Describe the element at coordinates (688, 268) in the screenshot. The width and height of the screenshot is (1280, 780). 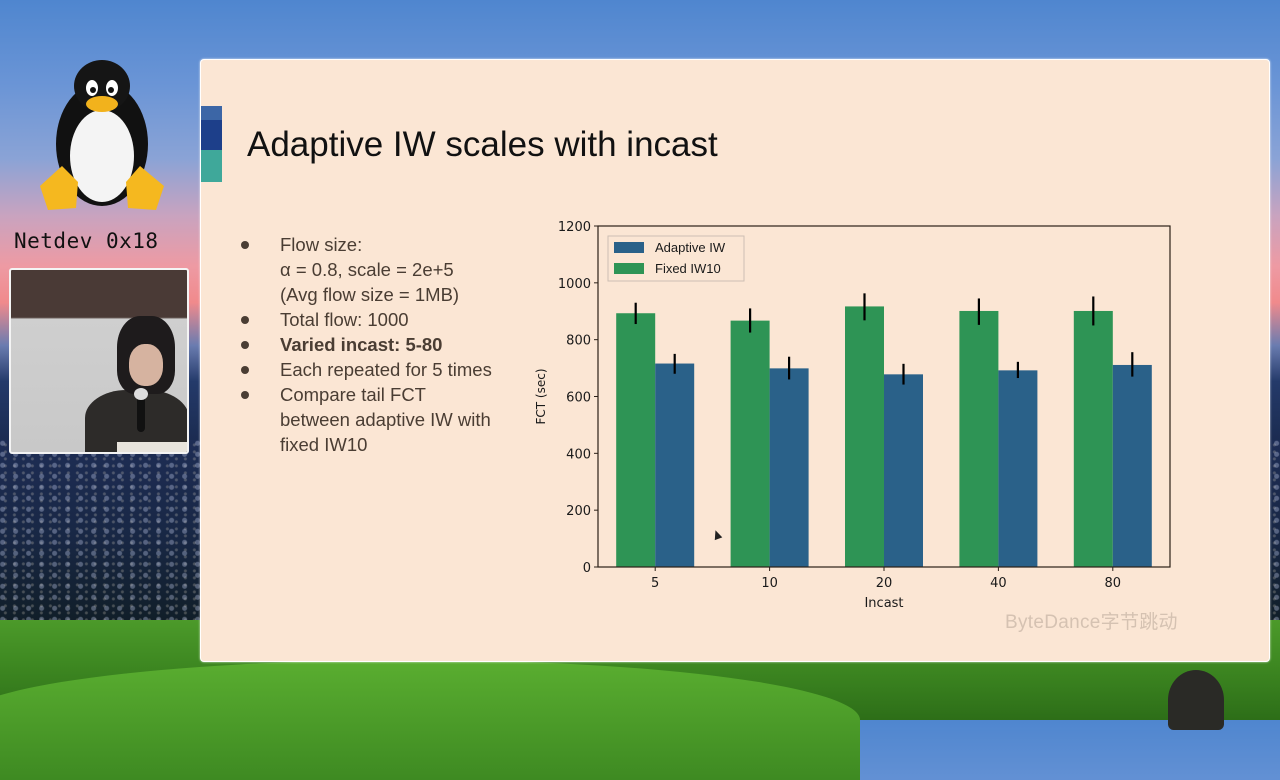
I see `legend-label-fixed: Fixed IW10` at that location.